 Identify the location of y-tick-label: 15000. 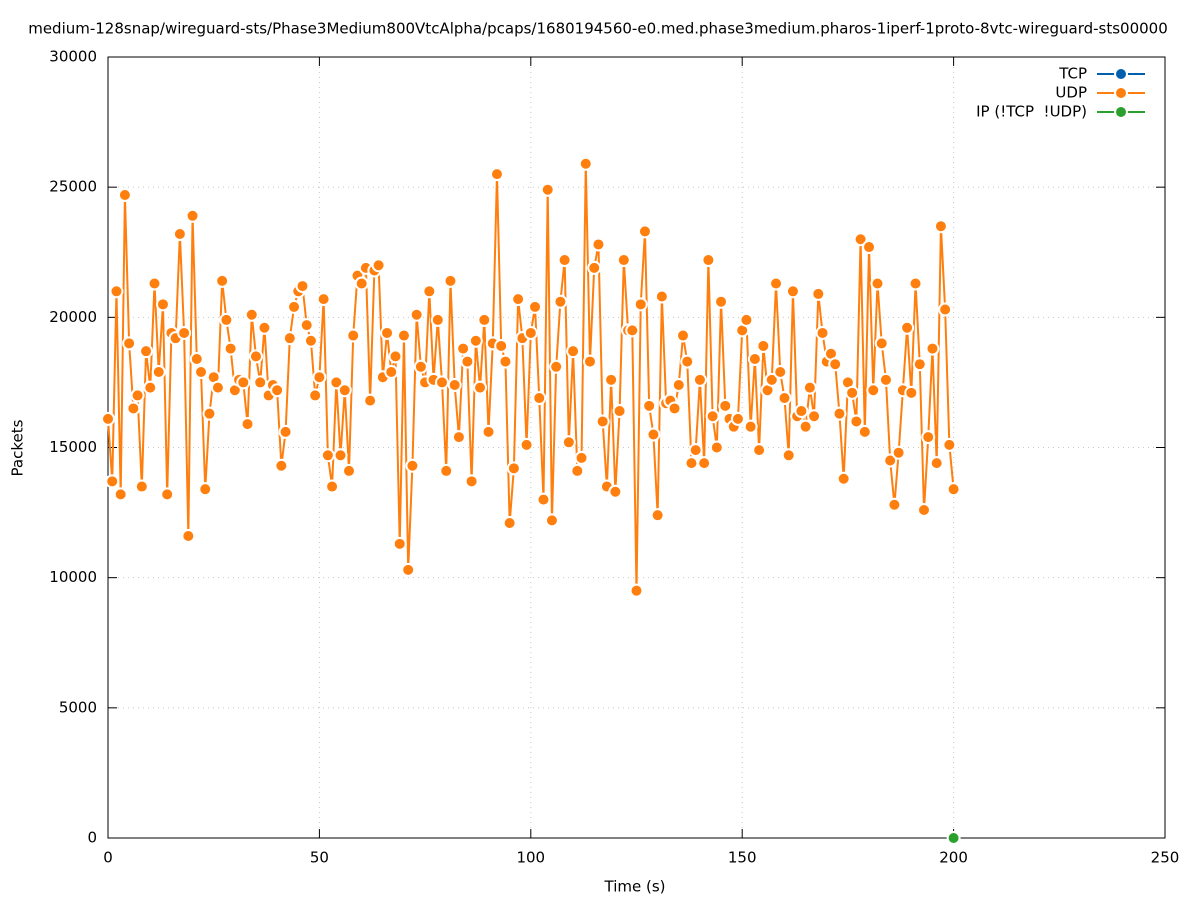
(73, 447).